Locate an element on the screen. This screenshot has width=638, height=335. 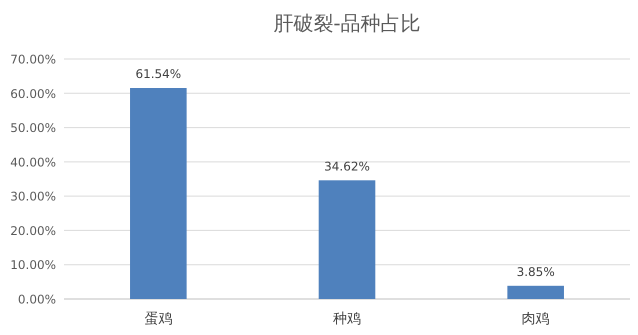
data-label: 34.62% is located at coordinates (347, 166).